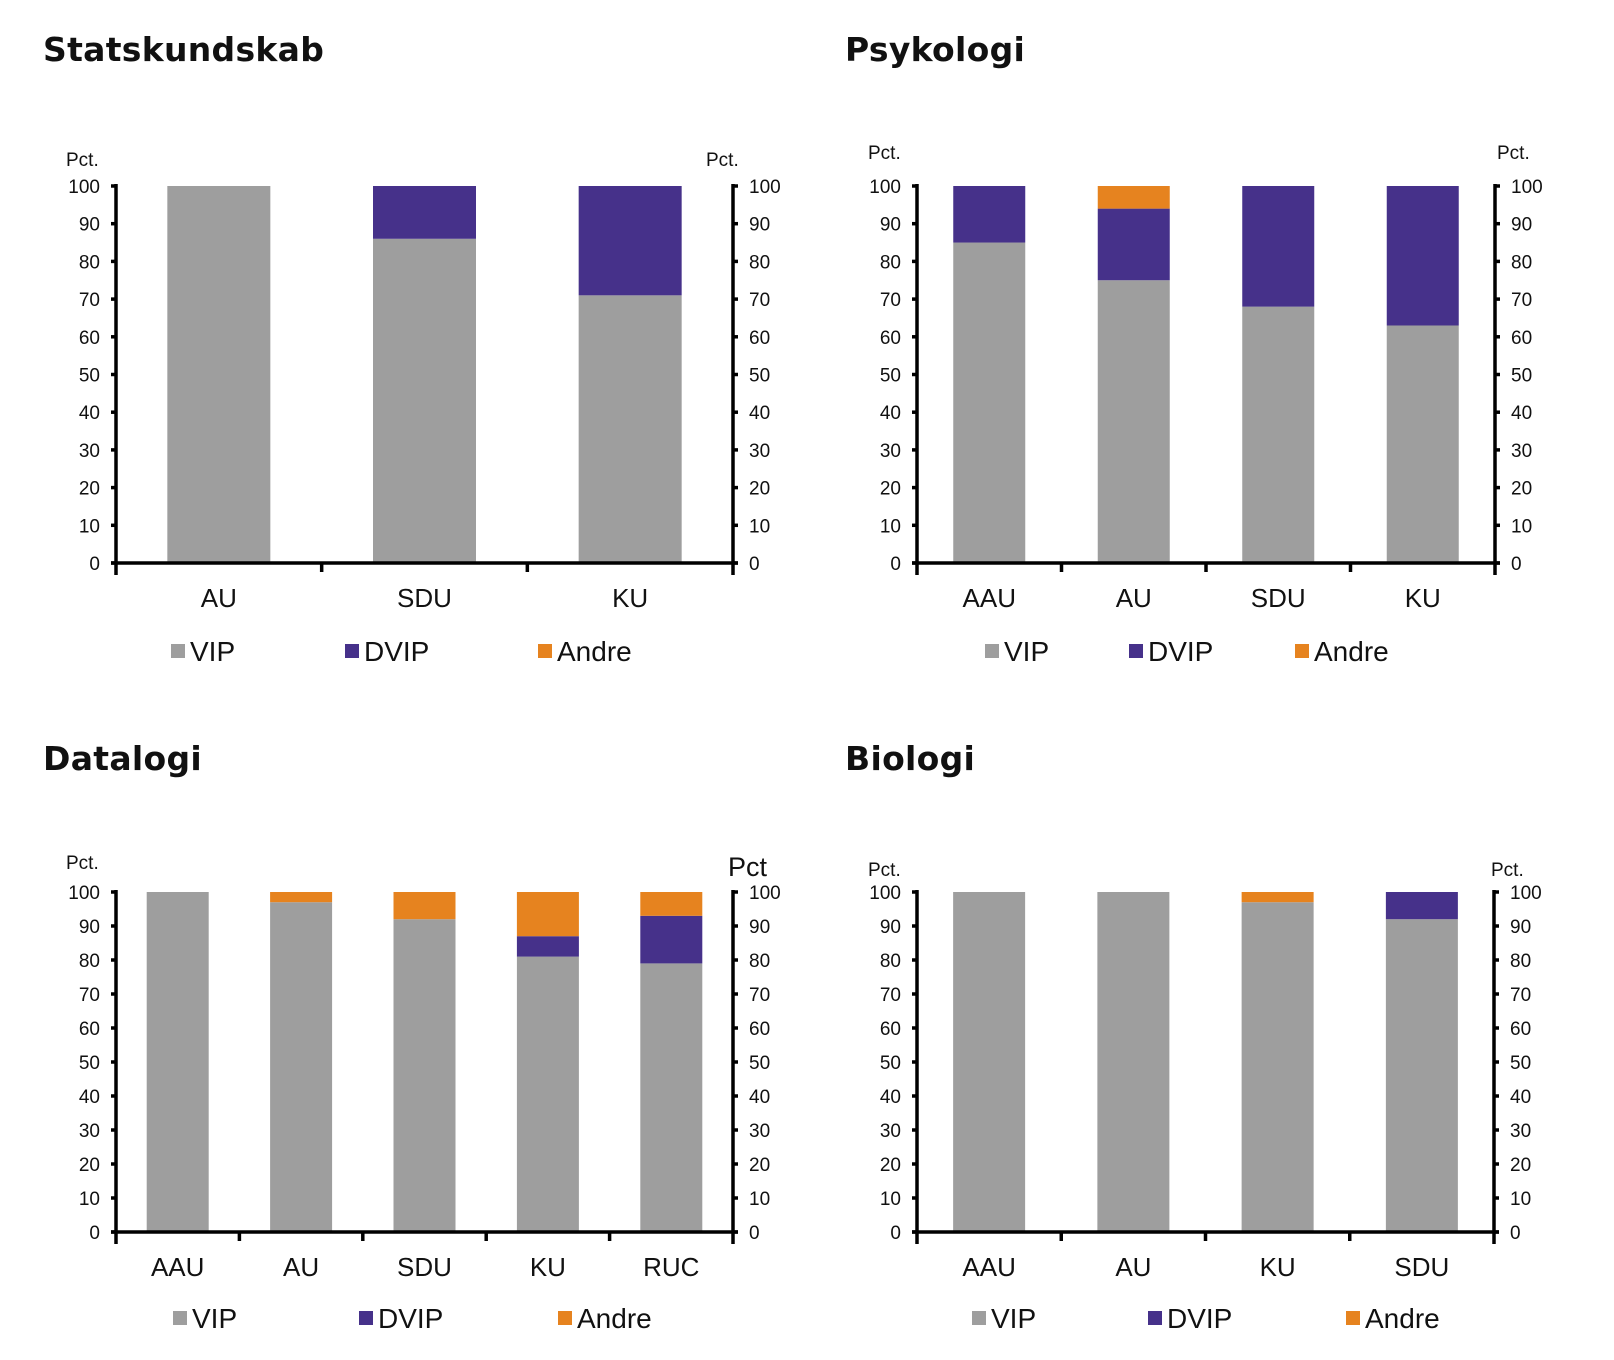 This screenshot has width=1614, height=1360. Describe the element at coordinates (177, 1267) in the screenshot. I see `x-tick-label: AAU` at that location.